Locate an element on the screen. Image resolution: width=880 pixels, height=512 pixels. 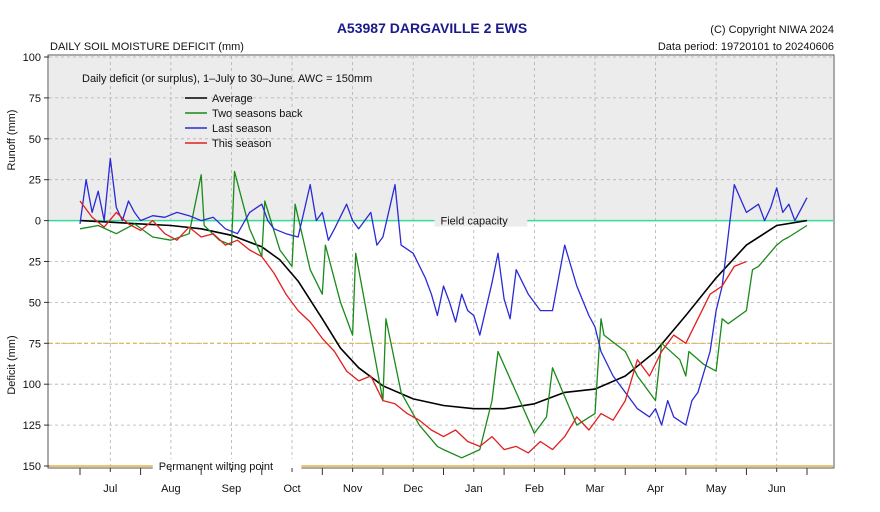
x-tick-label: May is located at coordinates (716, 489).